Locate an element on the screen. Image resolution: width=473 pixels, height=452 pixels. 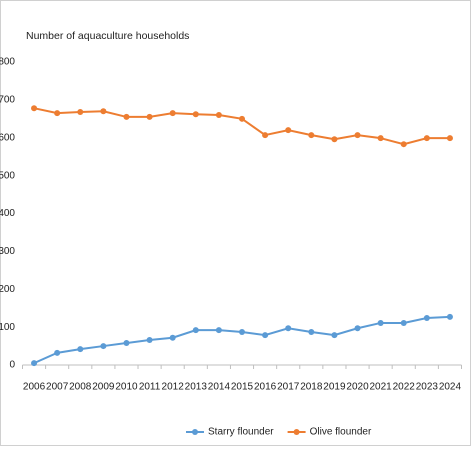
legend-label: Olive flounder is located at coordinates (341, 432).